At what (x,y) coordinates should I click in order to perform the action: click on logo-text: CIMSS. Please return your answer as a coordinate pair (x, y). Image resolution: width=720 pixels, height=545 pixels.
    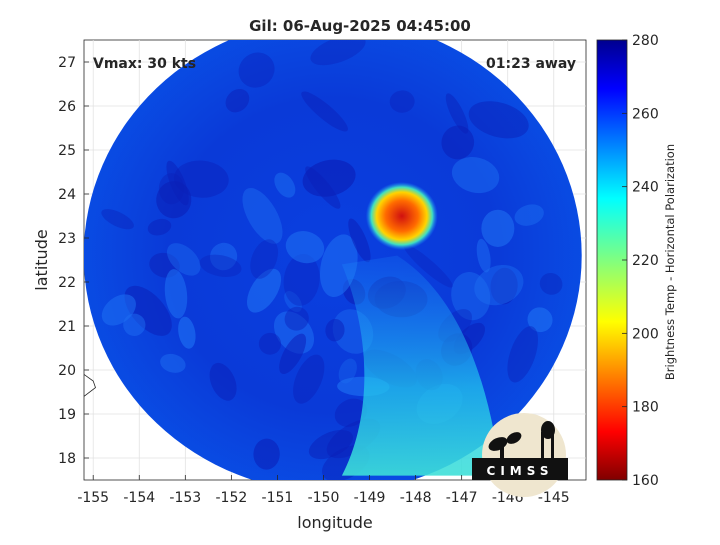
    Looking at the image, I should click on (520, 471).